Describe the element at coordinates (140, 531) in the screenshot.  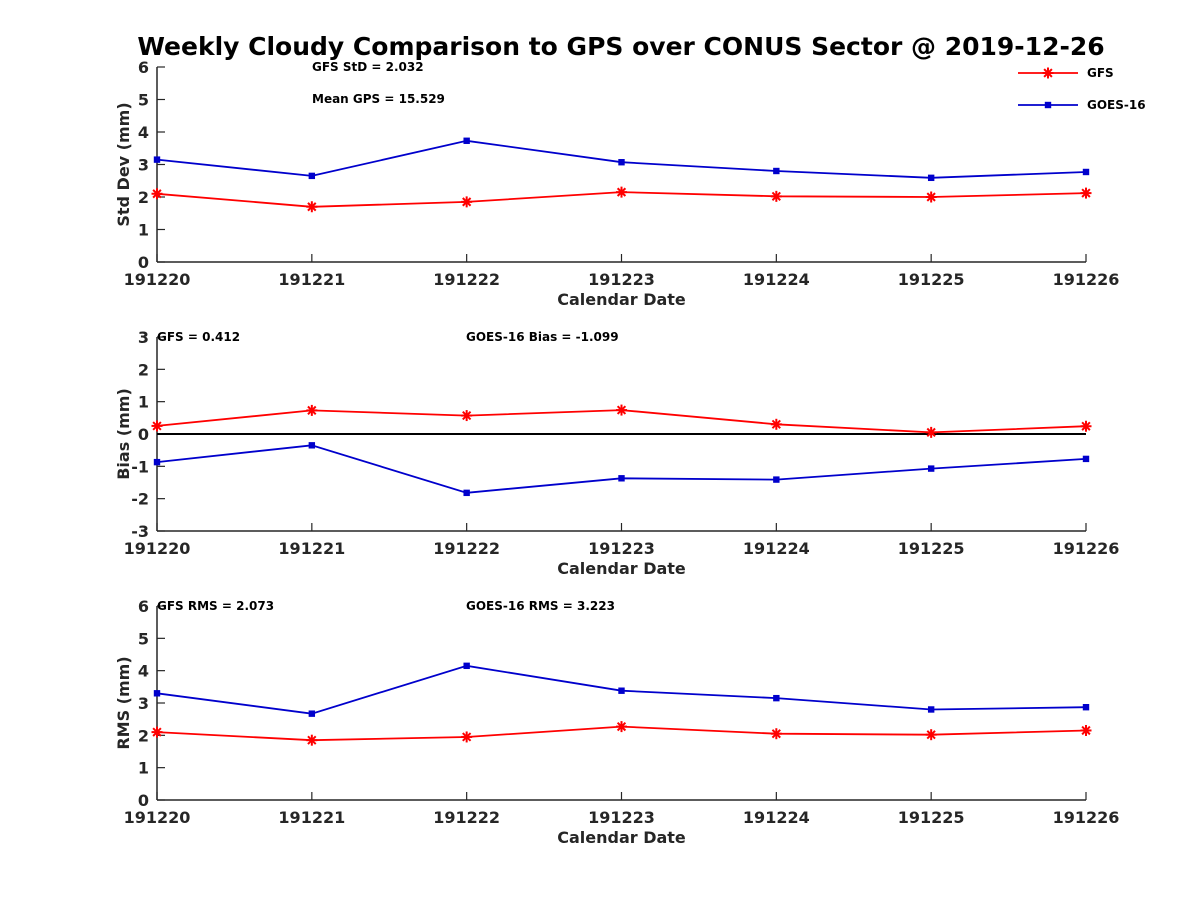
I see `y-tick-label: -3` at that location.